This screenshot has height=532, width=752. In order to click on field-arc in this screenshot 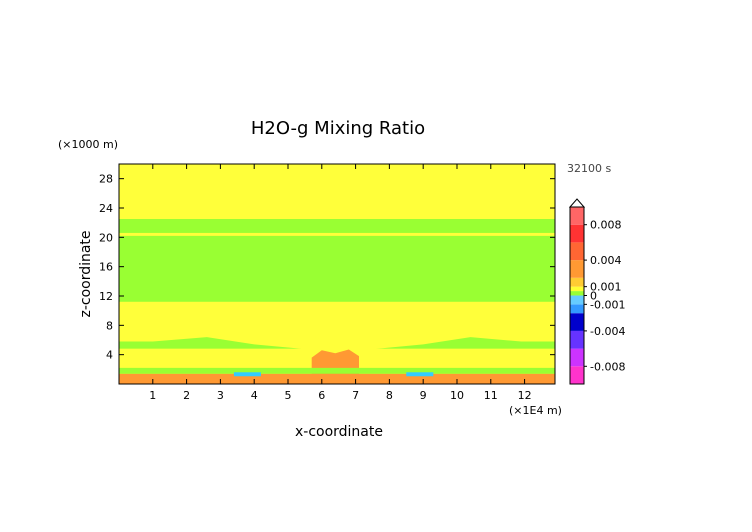, I will do `click(337, 324)`.